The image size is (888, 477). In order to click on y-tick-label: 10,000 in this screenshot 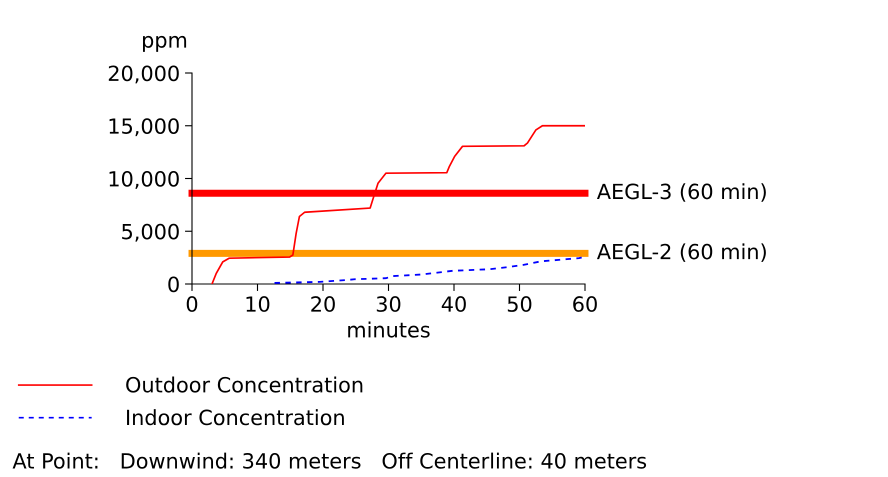, I will do `click(144, 179)`.